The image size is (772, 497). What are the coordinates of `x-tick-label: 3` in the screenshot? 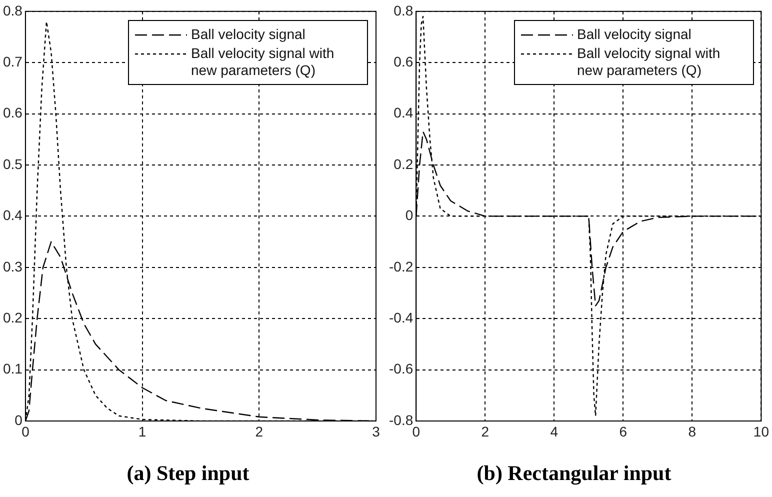 It's located at (376, 431).